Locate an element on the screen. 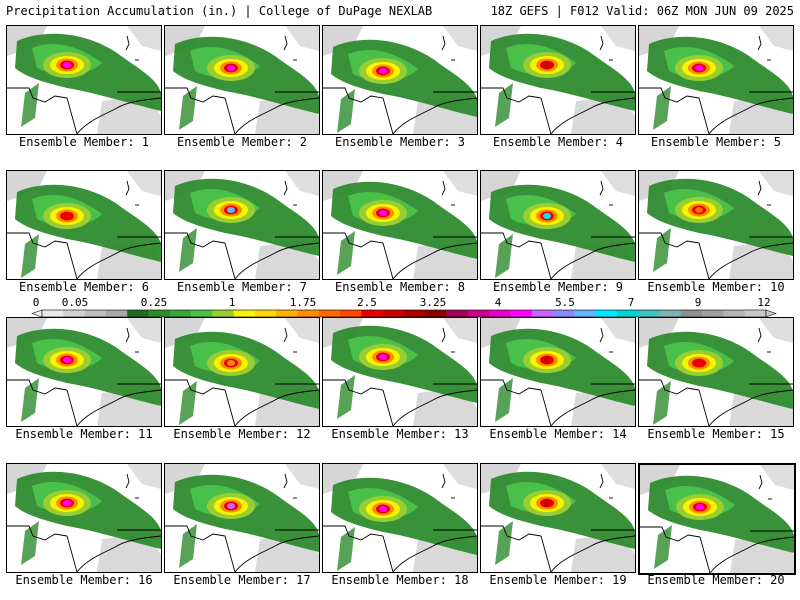 The image size is (800, 600). ensemble-member-label: Ensemble Member: 10 is located at coordinates (716, 287).